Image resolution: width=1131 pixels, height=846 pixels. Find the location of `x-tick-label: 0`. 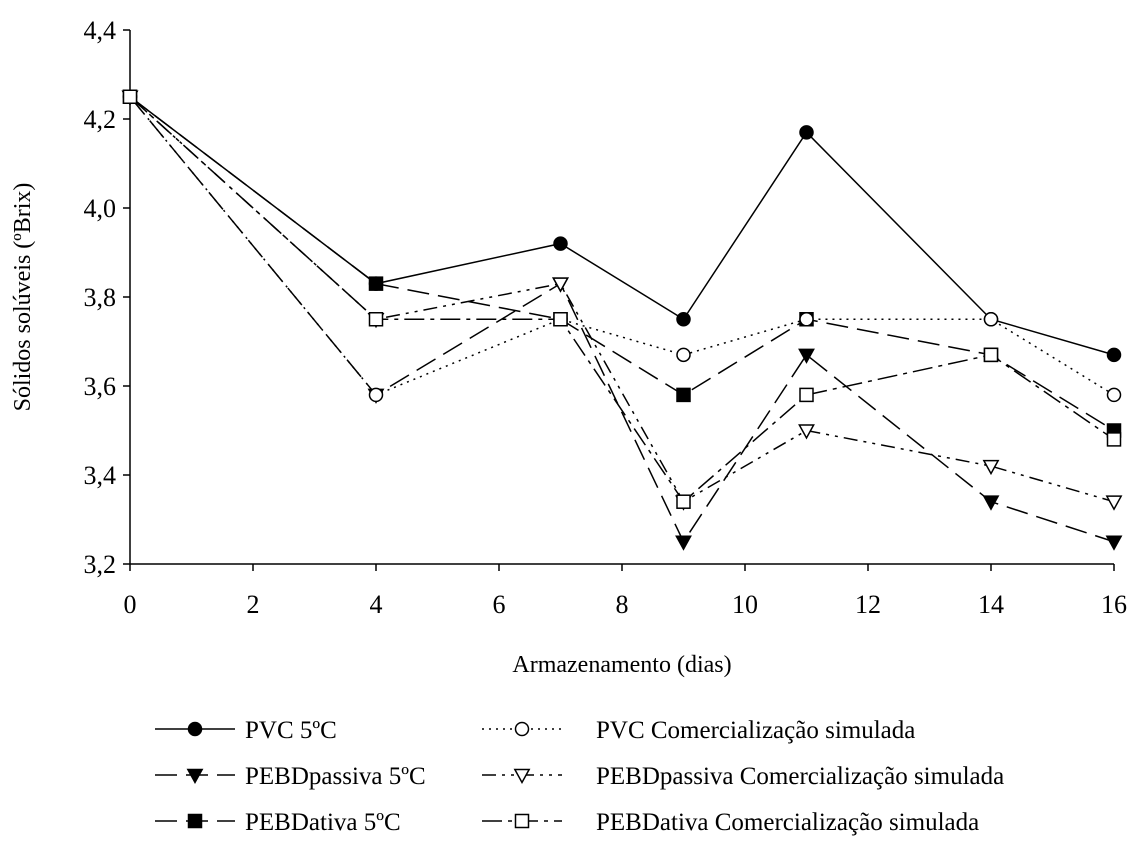

x-tick-label: 0 is located at coordinates (130, 604).